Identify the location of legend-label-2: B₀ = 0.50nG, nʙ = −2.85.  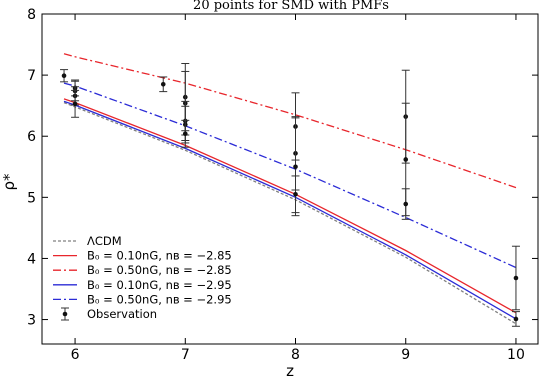
(159, 270).